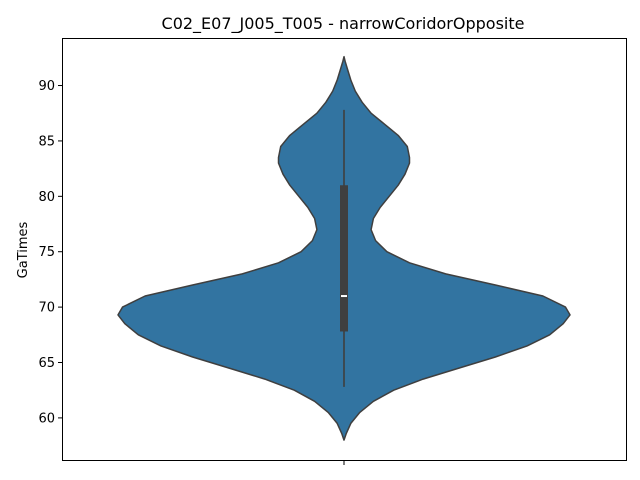 This screenshot has height=480, width=640. Describe the element at coordinates (46, 141) in the screenshot. I see `y-tick-label: 85` at that location.